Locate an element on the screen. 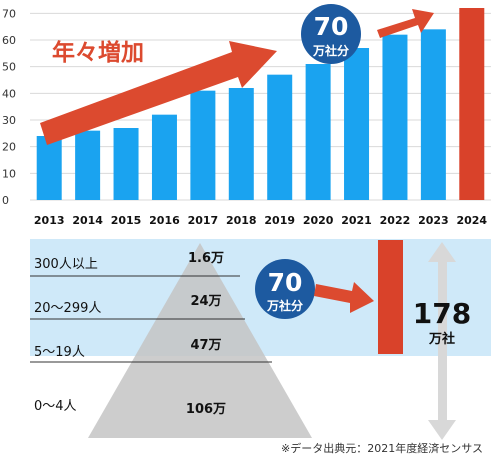 The height and width of the screenshot is (462, 491). y-tick-labels: 0 10 20 30 40 50 60 70 is located at coordinates (9, 107).